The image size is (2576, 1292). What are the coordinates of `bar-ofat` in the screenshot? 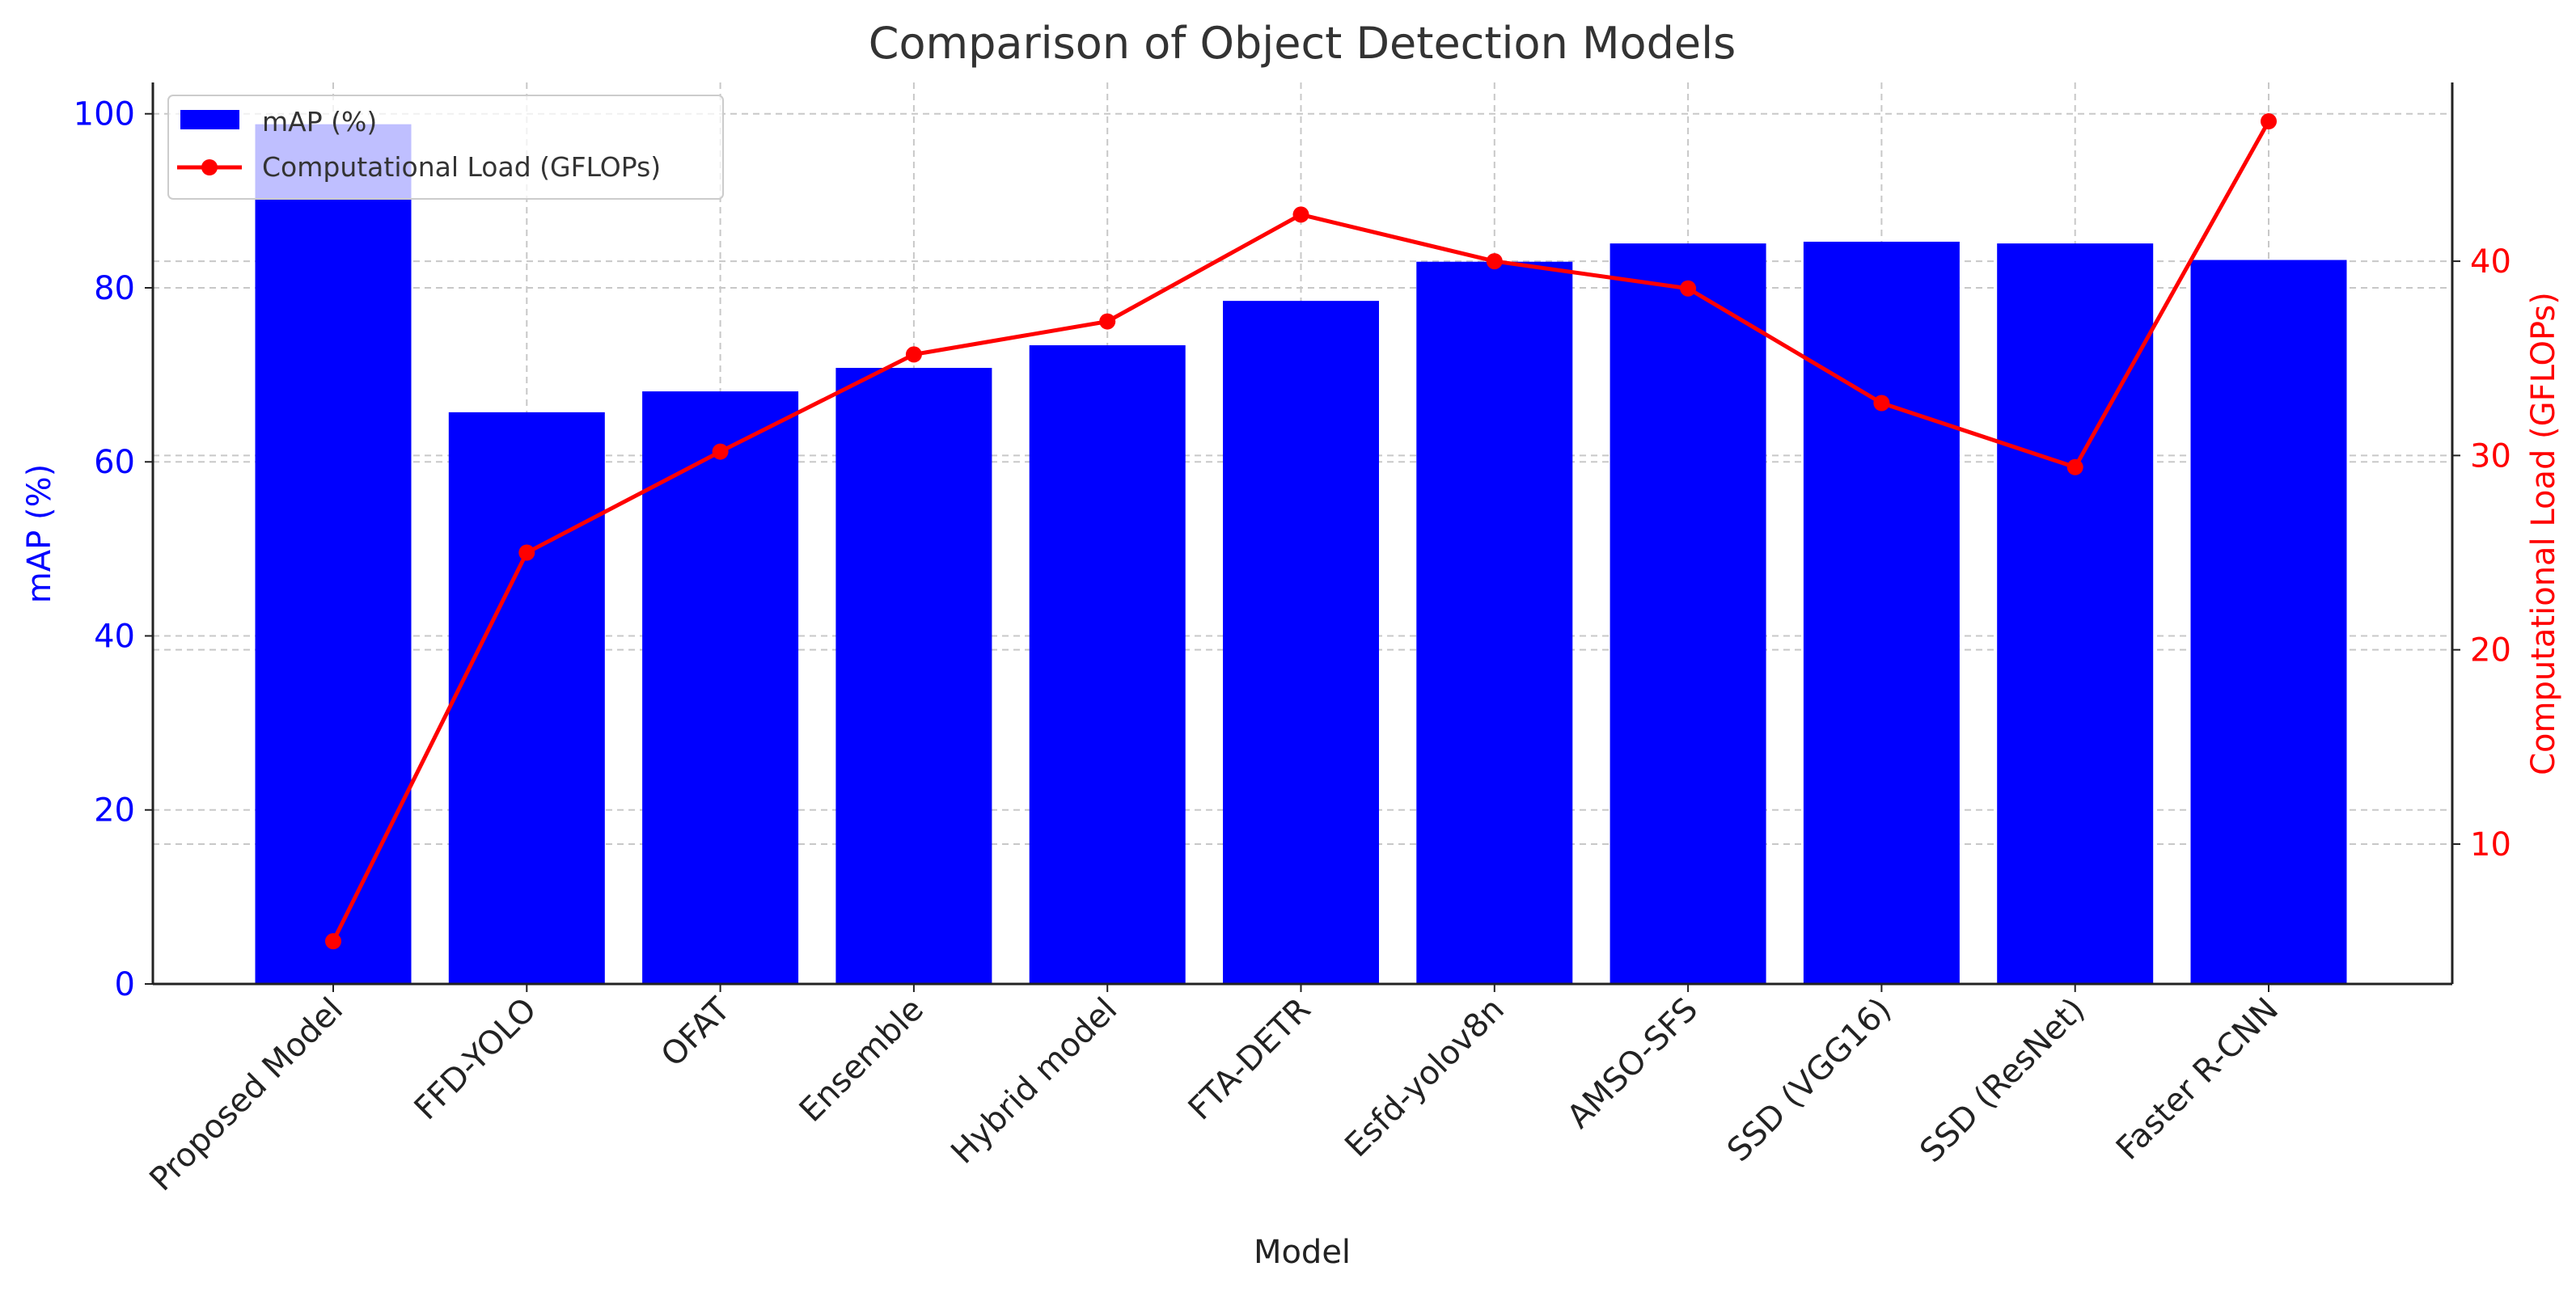 It's located at (720, 688).